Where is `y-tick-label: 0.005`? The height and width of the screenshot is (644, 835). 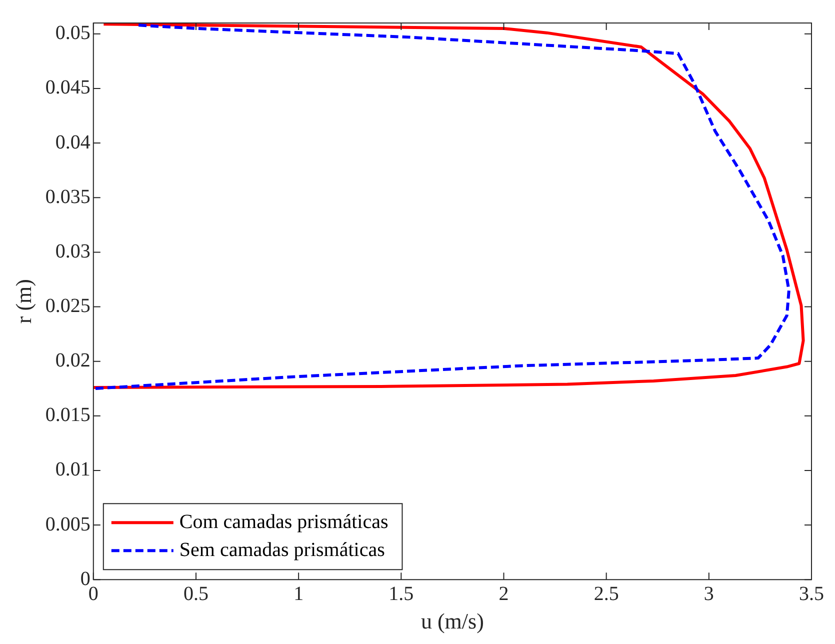
y-tick-label: 0.005 is located at coordinates (67, 524).